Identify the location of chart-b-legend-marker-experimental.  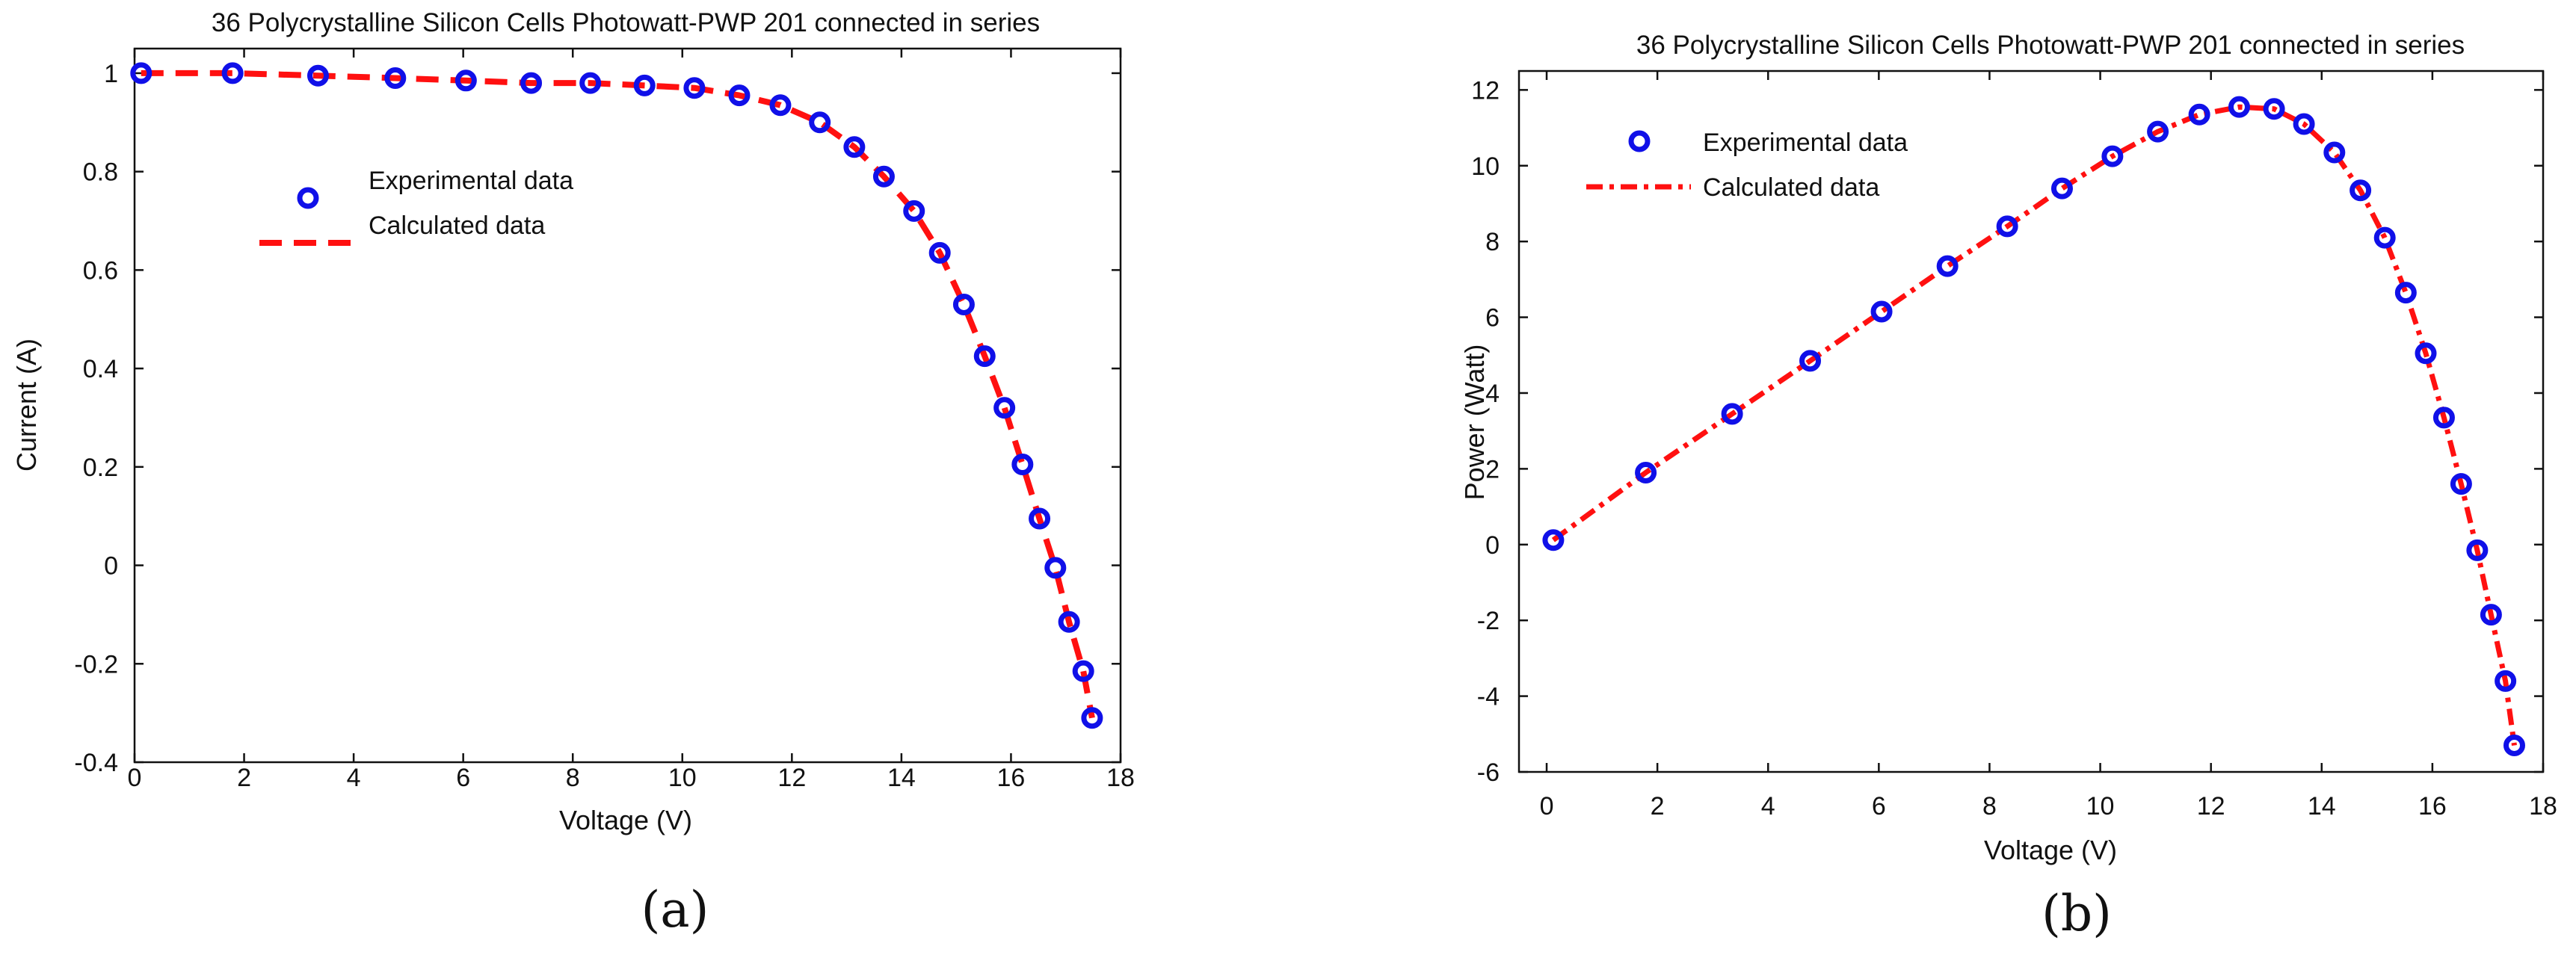
(1639, 141).